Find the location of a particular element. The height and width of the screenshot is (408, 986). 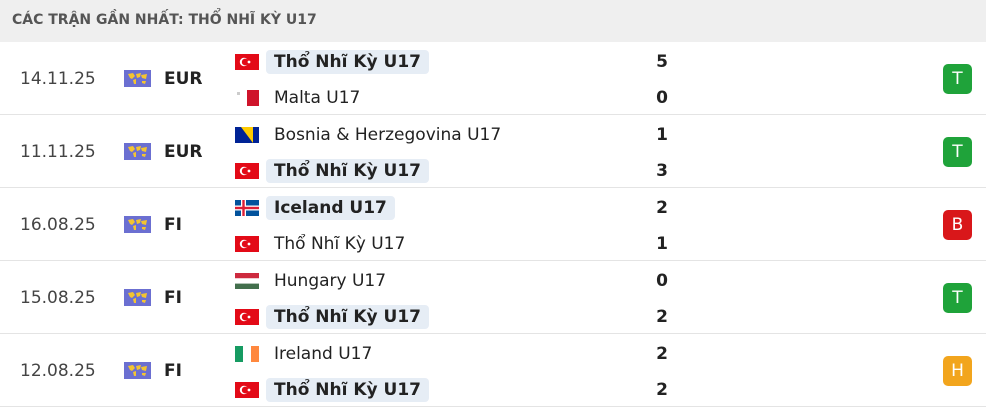

team-name: Bosnia & Herzegovina U17 is located at coordinates (388, 135).